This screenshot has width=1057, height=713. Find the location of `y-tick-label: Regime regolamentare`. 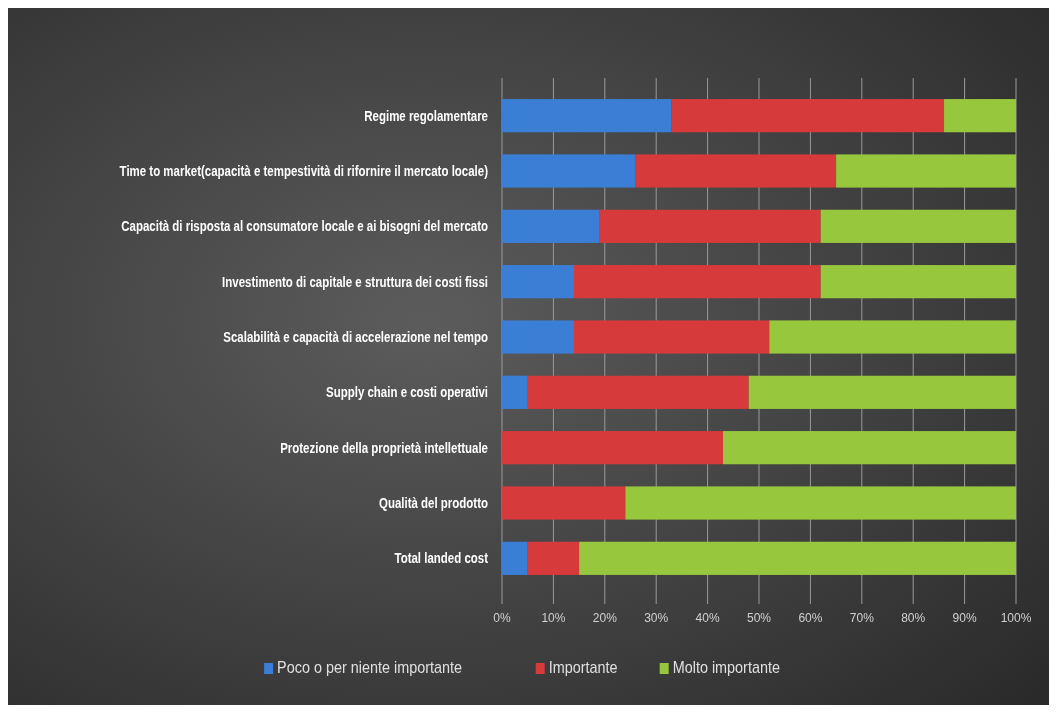

y-tick-label: Regime regolamentare is located at coordinates (426, 115).